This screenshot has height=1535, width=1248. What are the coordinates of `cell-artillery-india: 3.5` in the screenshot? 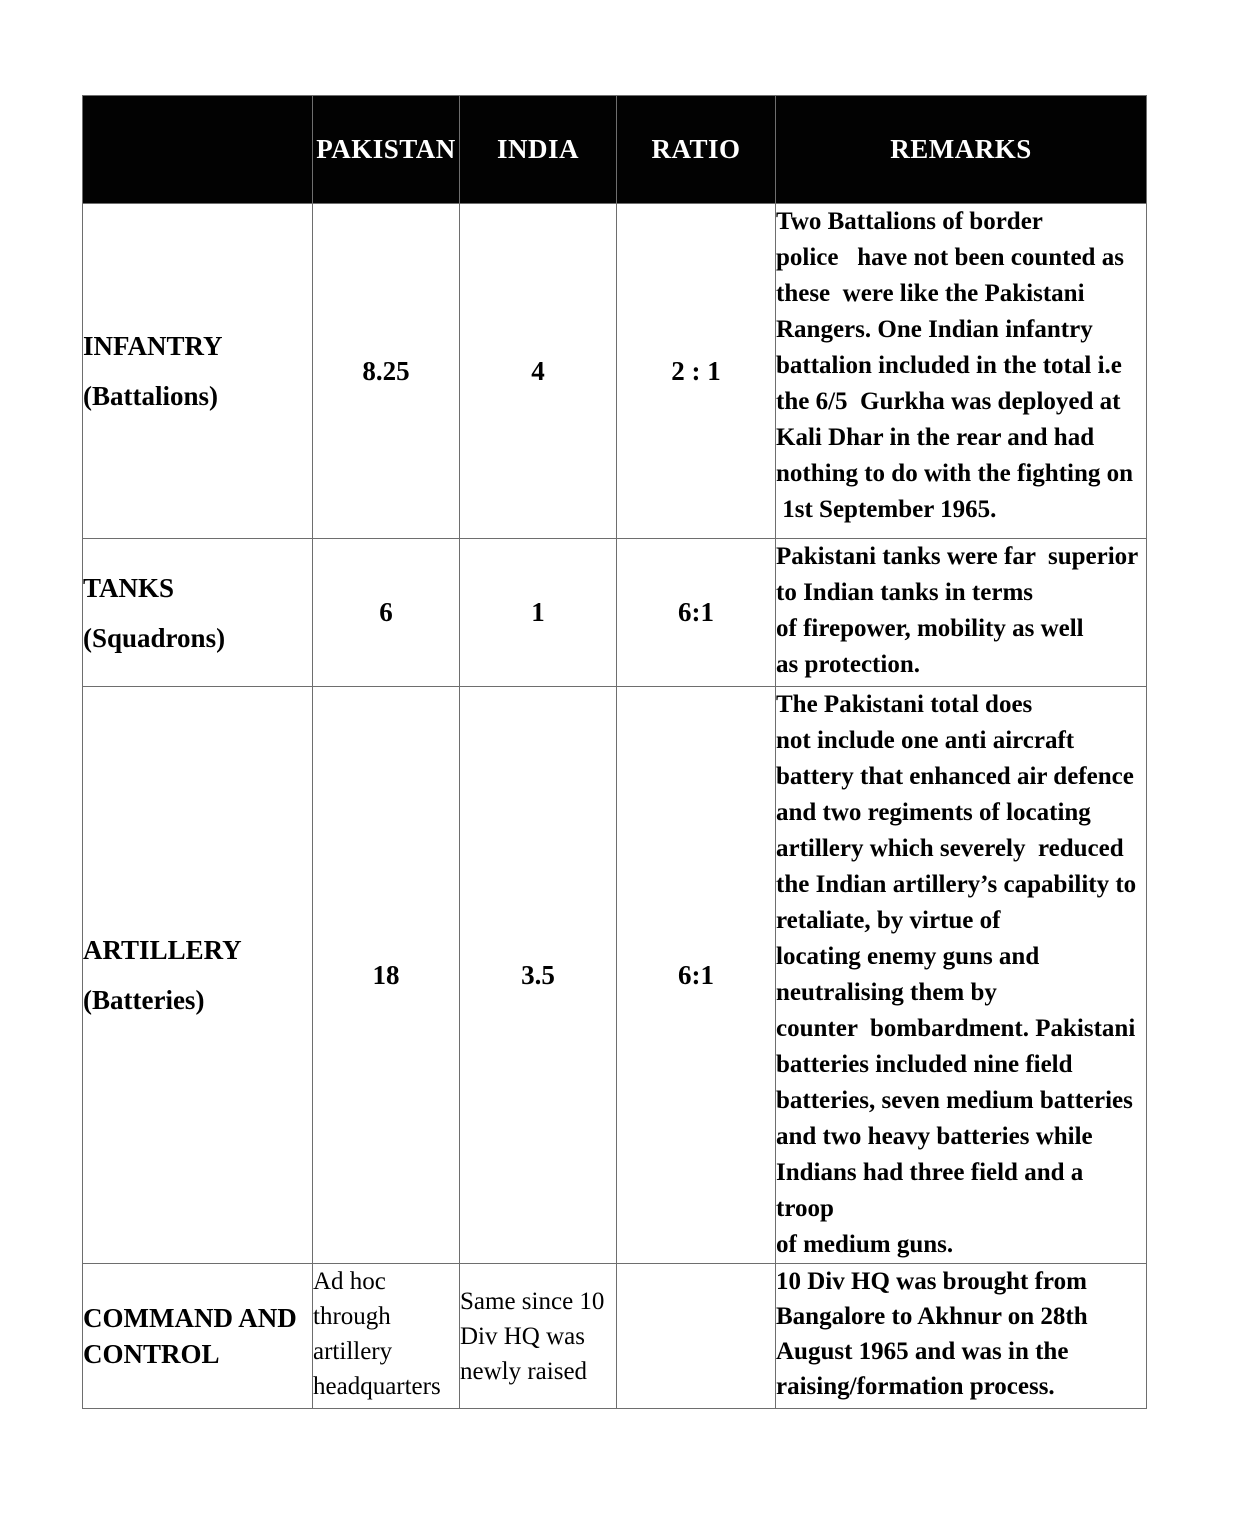 It's located at (538, 975).